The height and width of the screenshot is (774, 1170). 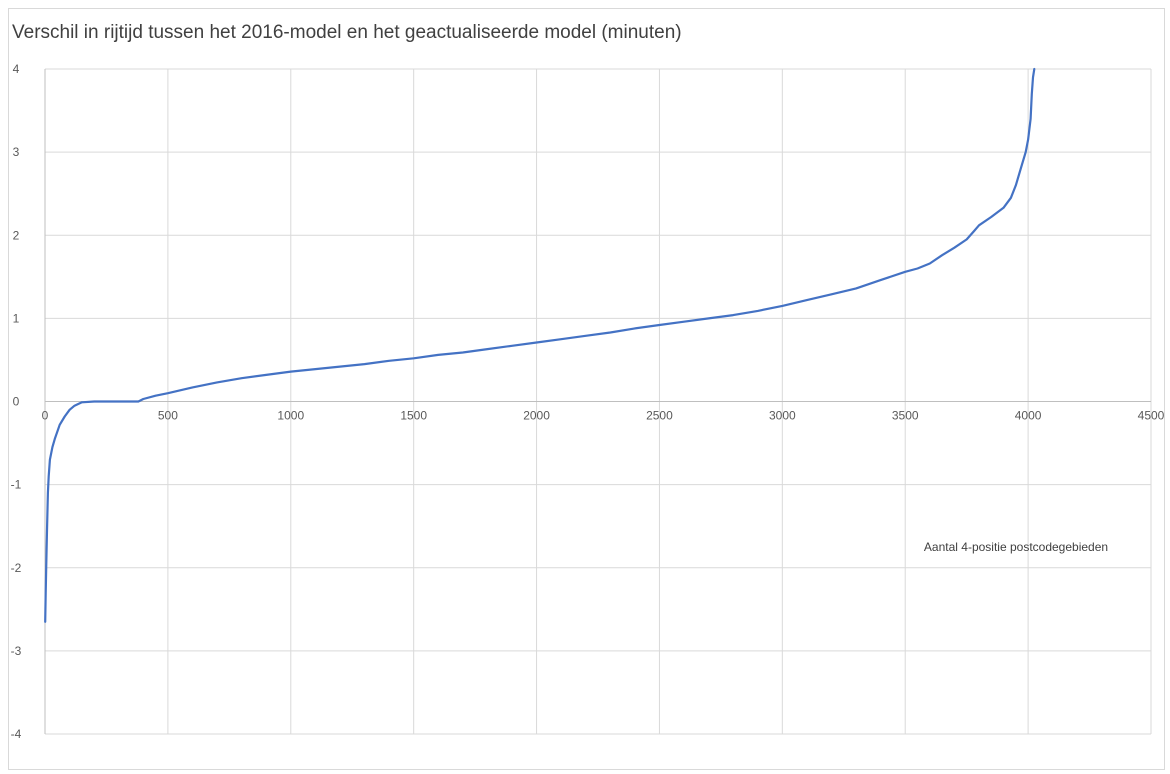 I want to click on y-tick-label: 2, so click(x=16, y=235).